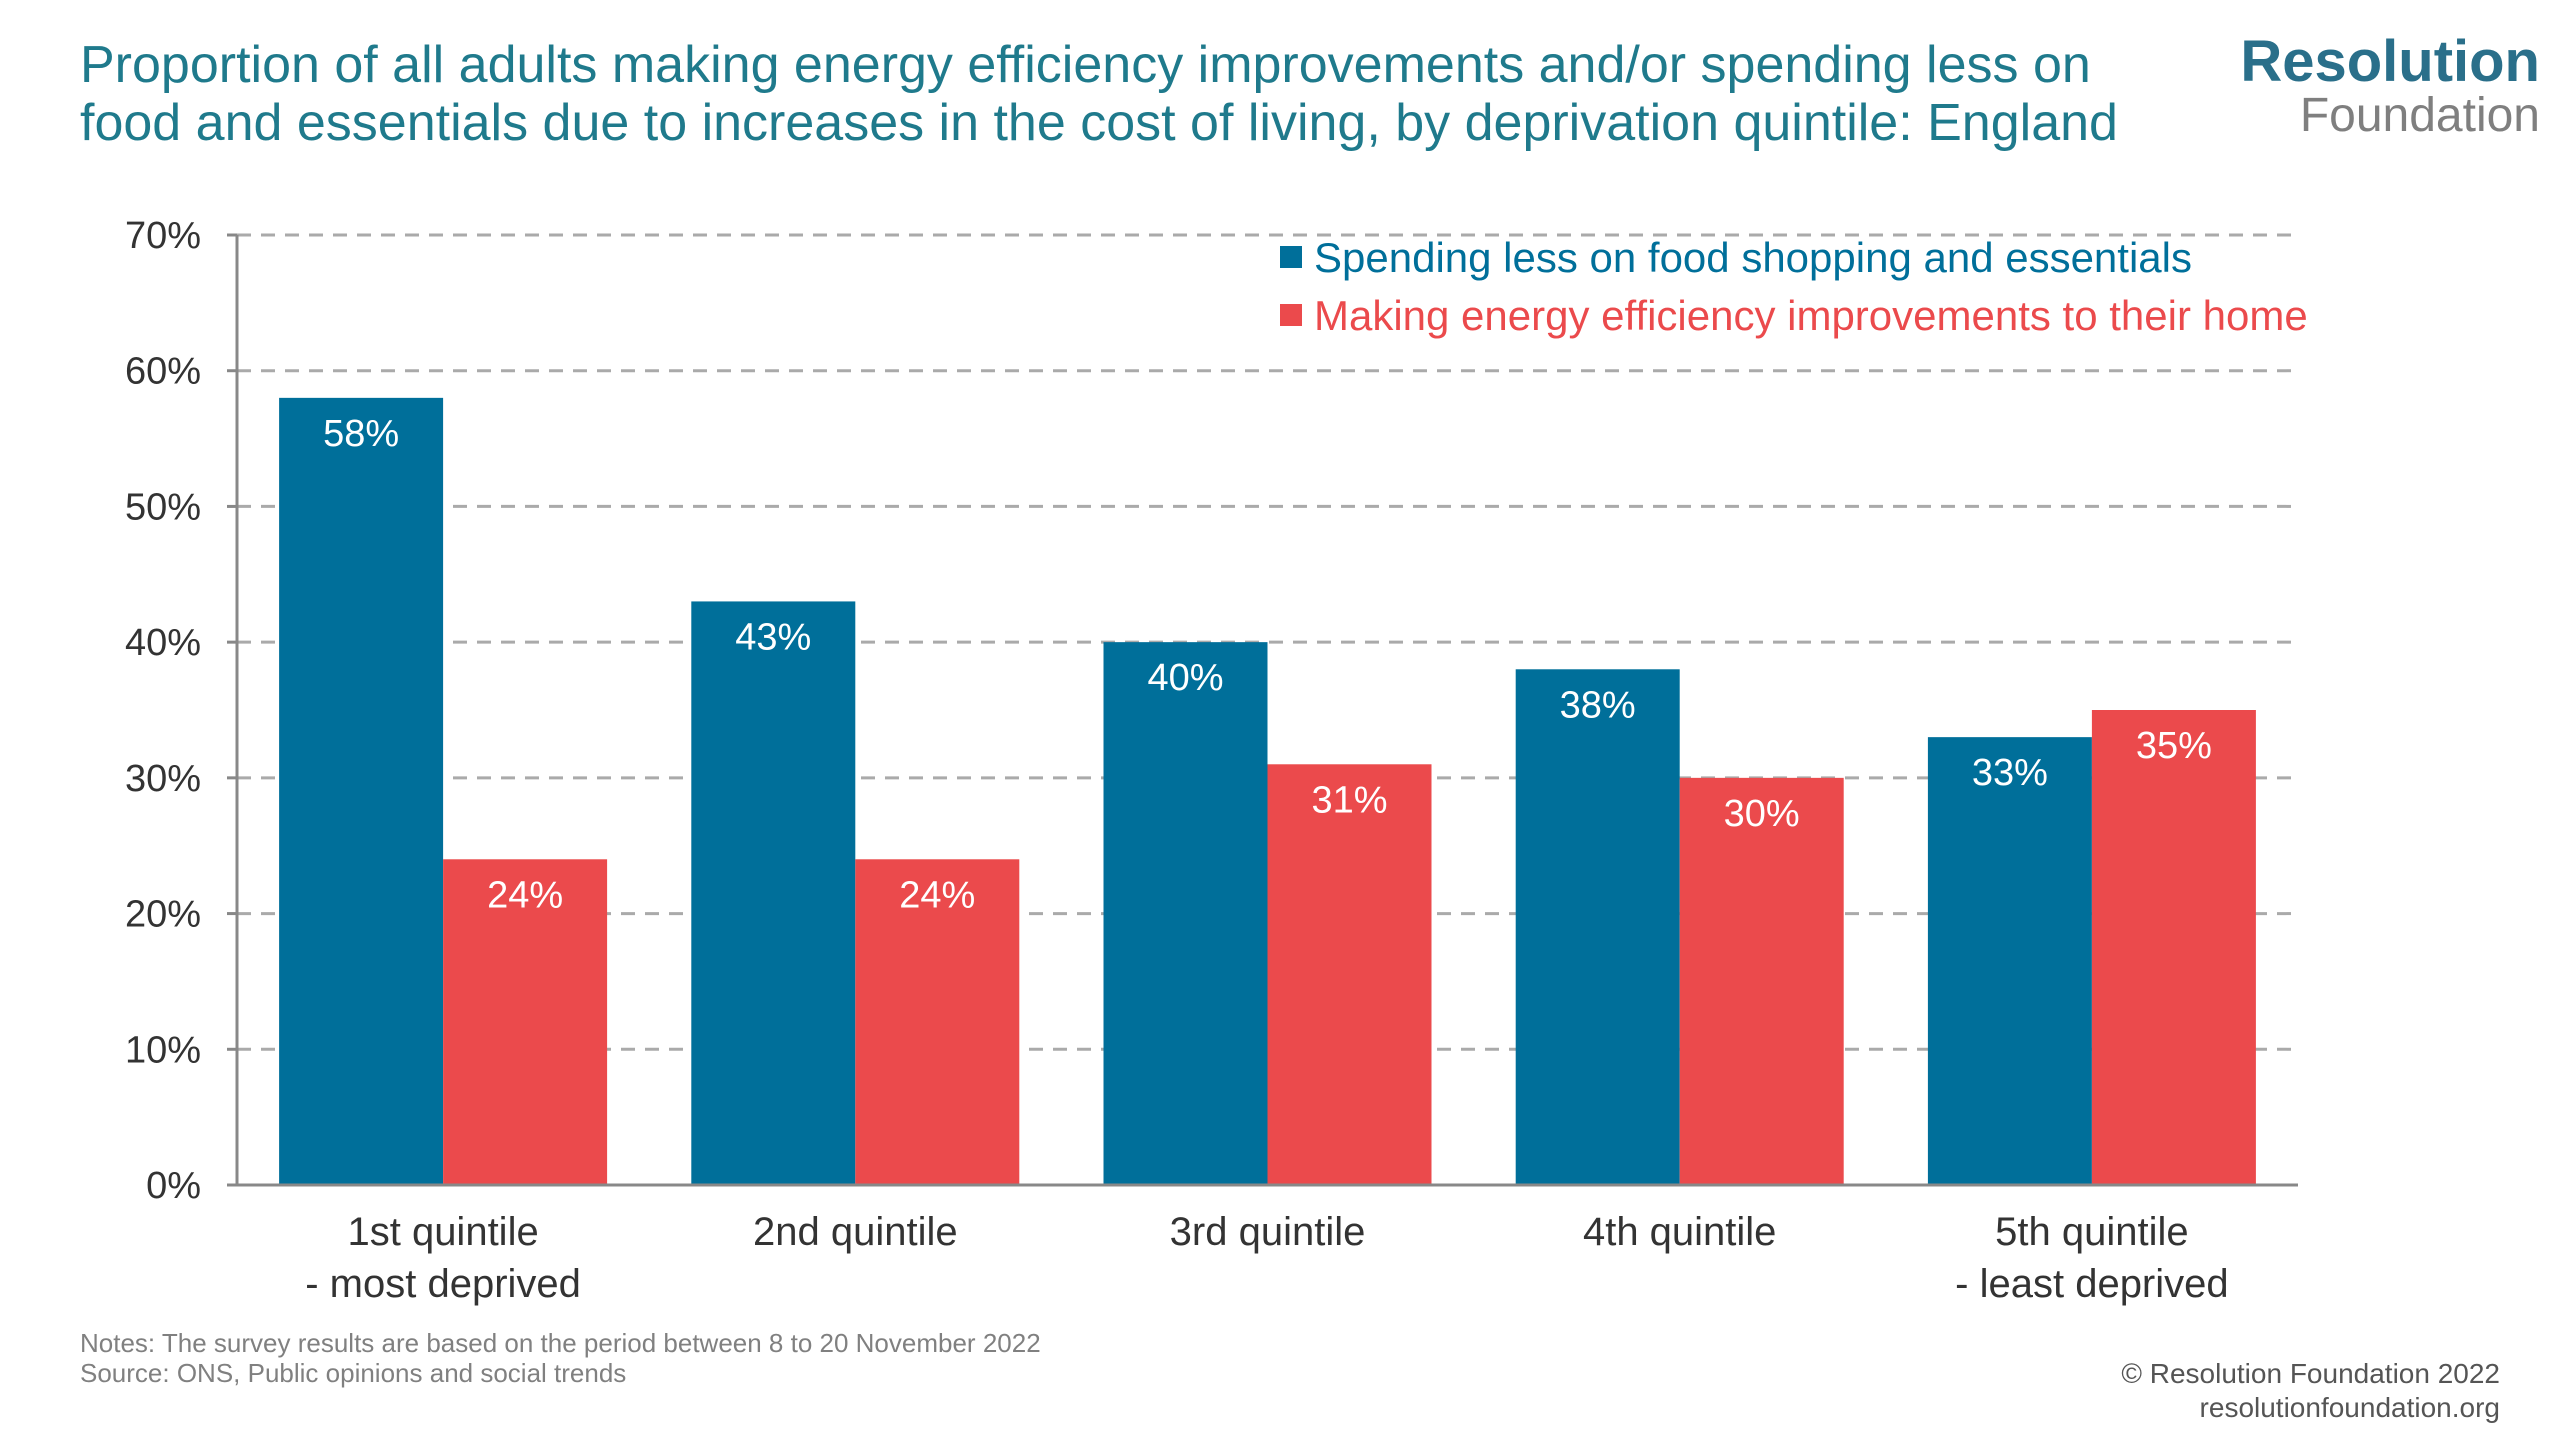 The width and height of the screenshot is (2560, 1440). Describe the element at coordinates (855, 1232) in the screenshot. I see `x-category-label: 2nd quintile` at that location.